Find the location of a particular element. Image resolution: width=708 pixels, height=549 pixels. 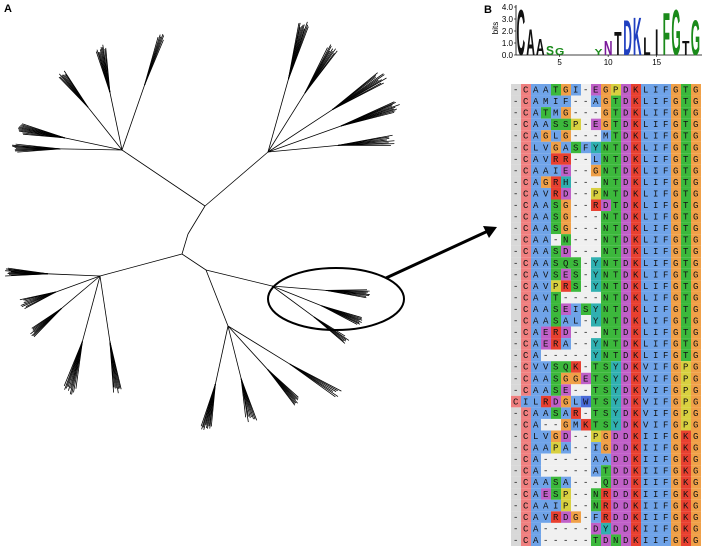

logo-letter: G is located at coordinates (675, 34).